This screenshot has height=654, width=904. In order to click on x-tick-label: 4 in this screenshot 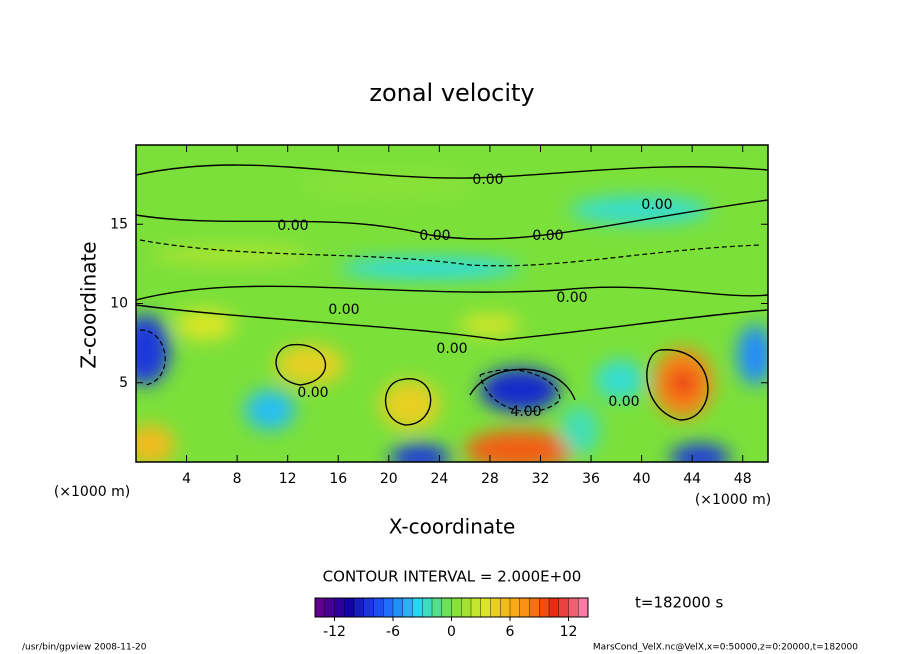, I will do `click(186, 479)`.